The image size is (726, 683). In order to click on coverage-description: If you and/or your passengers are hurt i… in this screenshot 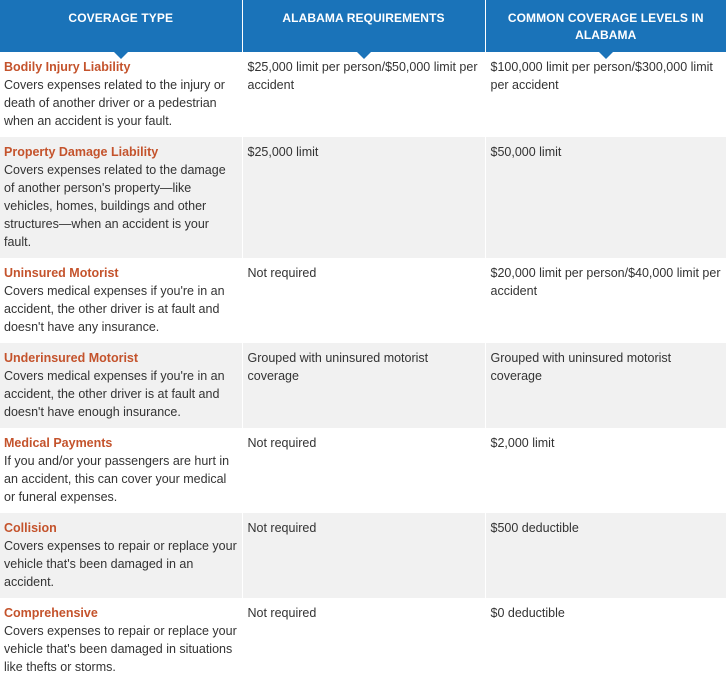, I will do `click(117, 479)`.